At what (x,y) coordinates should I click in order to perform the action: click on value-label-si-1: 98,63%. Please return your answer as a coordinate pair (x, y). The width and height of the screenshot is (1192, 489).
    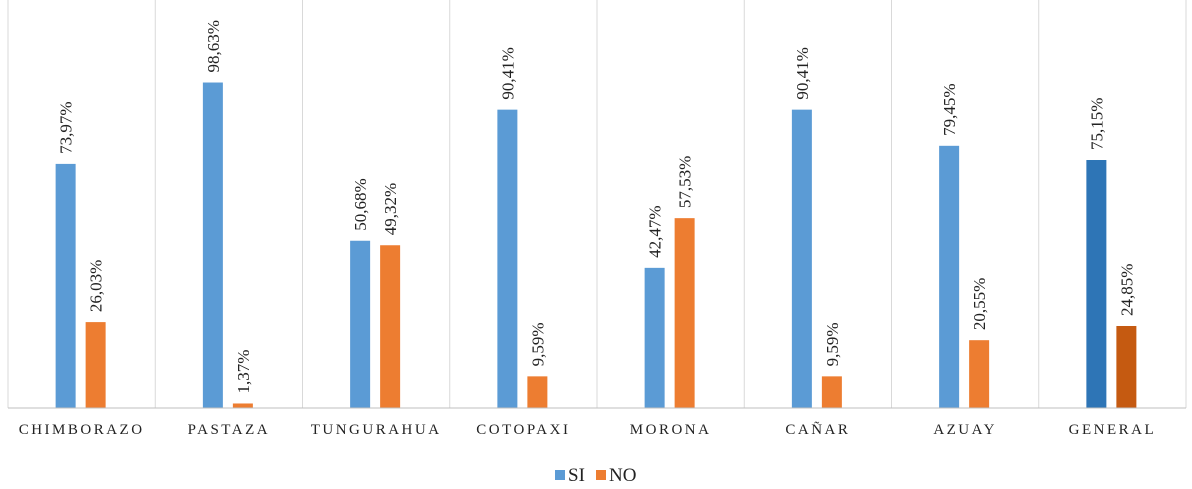
    Looking at the image, I should click on (213, 46).